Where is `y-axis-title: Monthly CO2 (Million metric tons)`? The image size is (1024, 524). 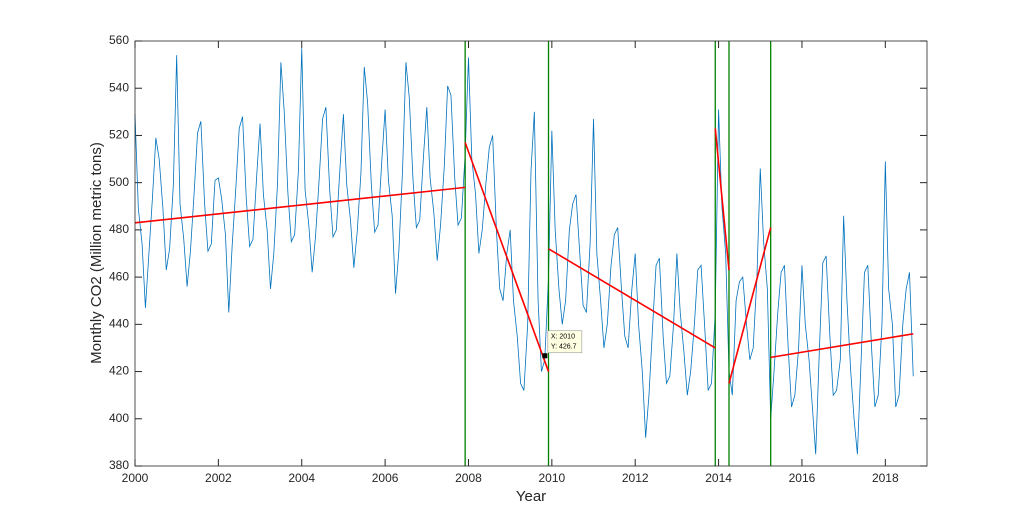 y-axis-title: Monthly CO2 (Million metric tons) is located at coordinates (96, 253).